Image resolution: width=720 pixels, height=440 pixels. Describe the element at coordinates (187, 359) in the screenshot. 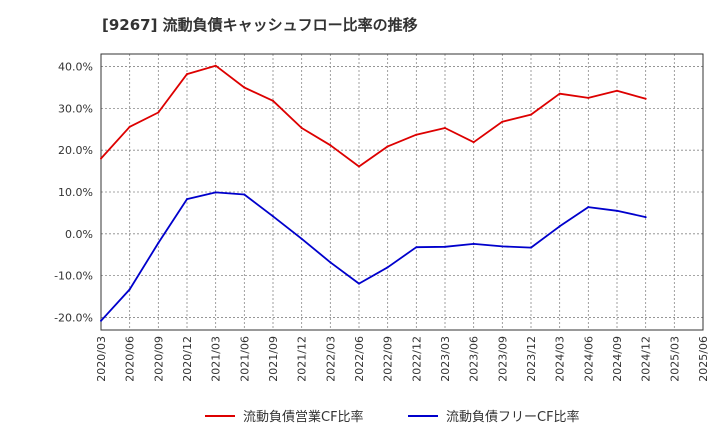

I see `x-tick-label: 2020/12` at that location.